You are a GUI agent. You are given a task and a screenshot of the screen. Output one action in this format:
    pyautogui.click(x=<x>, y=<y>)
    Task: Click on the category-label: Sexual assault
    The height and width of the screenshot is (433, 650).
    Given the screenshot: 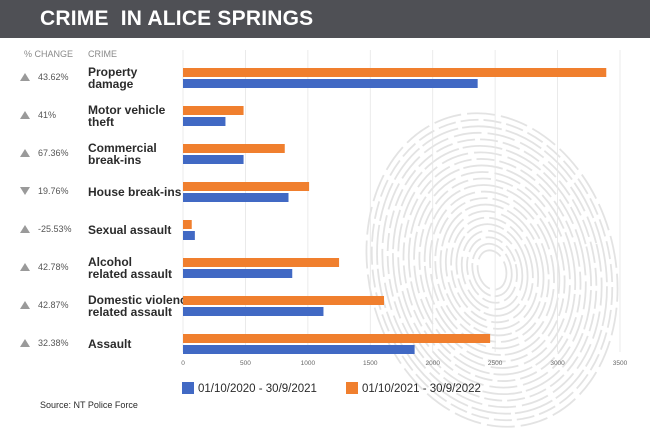 What is the action you would take?
    pyautogui.click(x=129, y=230)
    